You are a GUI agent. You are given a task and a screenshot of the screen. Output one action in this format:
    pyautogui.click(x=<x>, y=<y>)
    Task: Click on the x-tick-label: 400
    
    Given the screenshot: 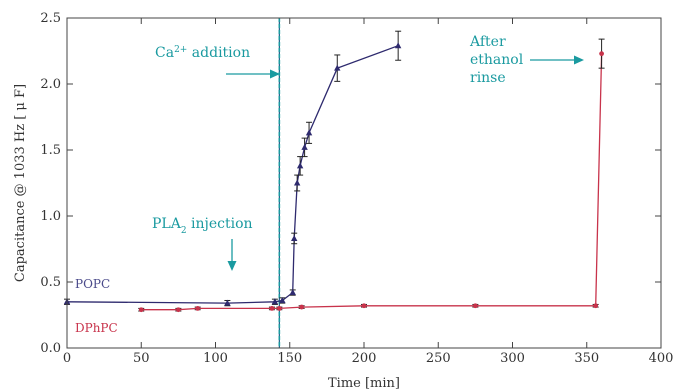 What is the action you would take?
    pyautogui.click(x=661, y=358)
    